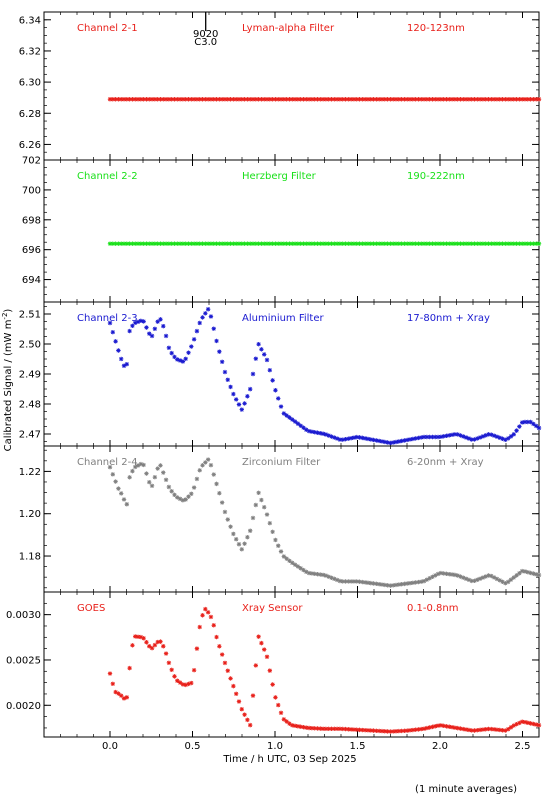  I want to click on channel-label: GOES, so click(91, 608).